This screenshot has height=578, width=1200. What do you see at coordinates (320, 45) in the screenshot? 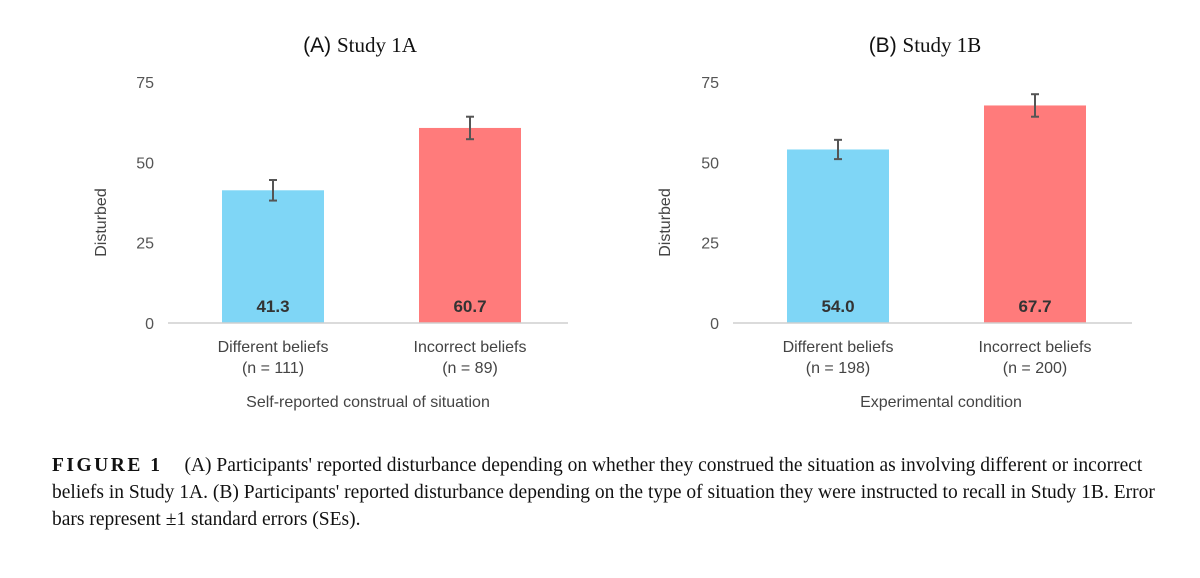
I see `chart-title-prefix: (A)` at bounding box center [320, 45].